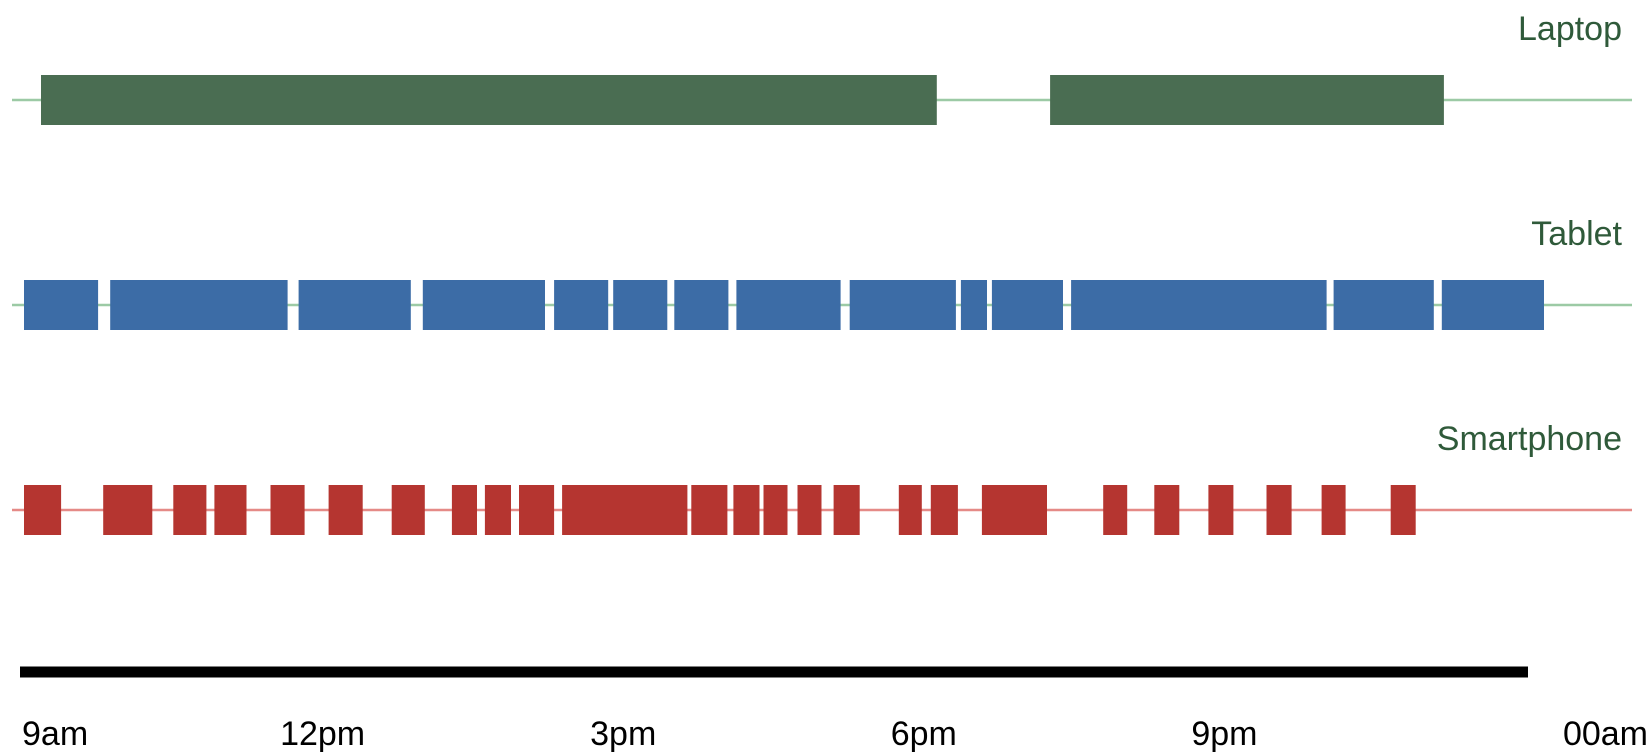 The width and height of the screenshot is (1650, 755). I want to click on tick-label-00am: 00am, so click(1605, 734).